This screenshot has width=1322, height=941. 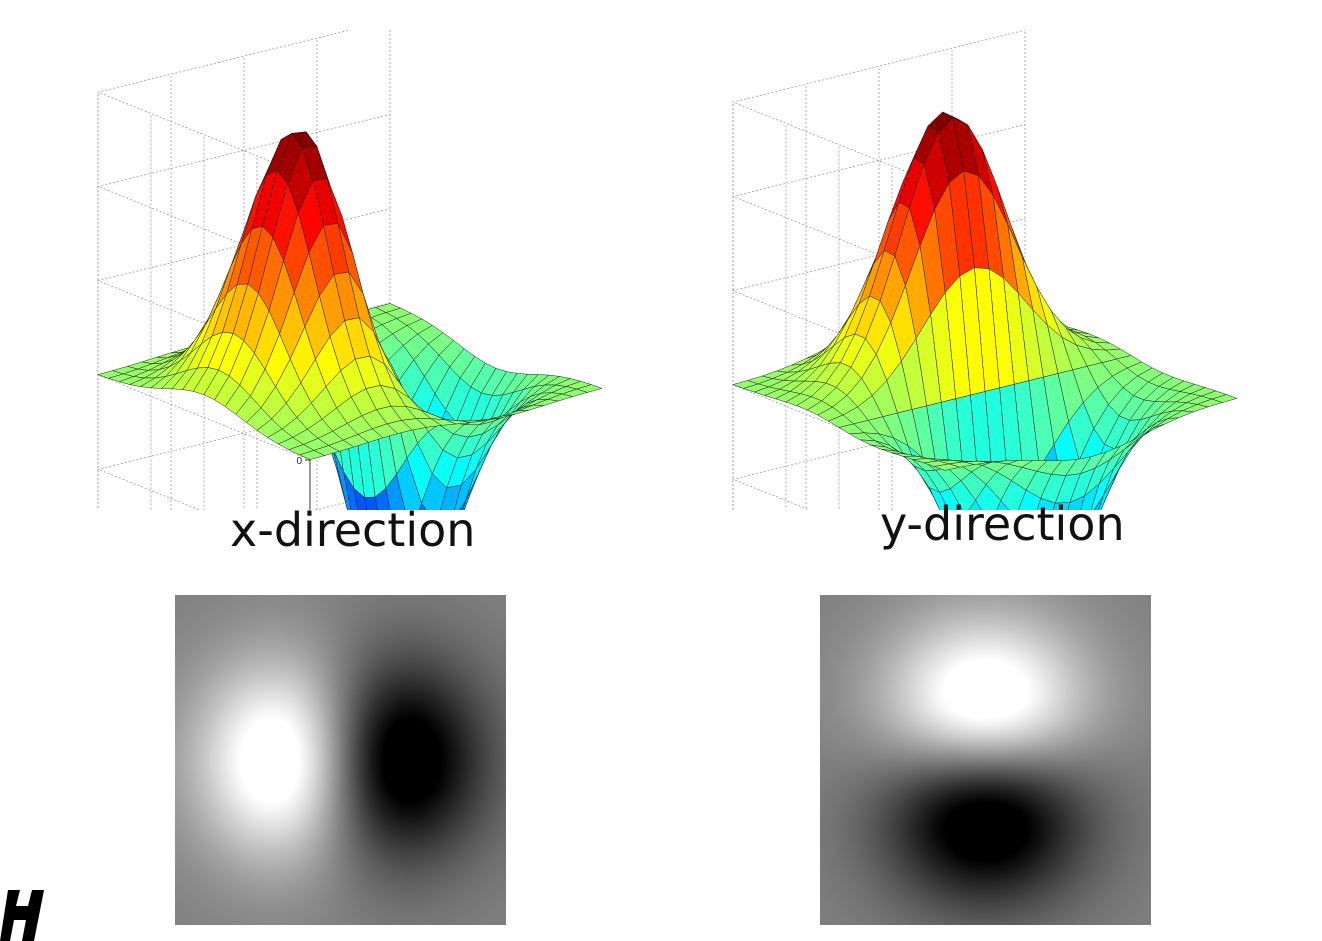 I want to click on heatmap-y-direction, so click(x=985, y=760).